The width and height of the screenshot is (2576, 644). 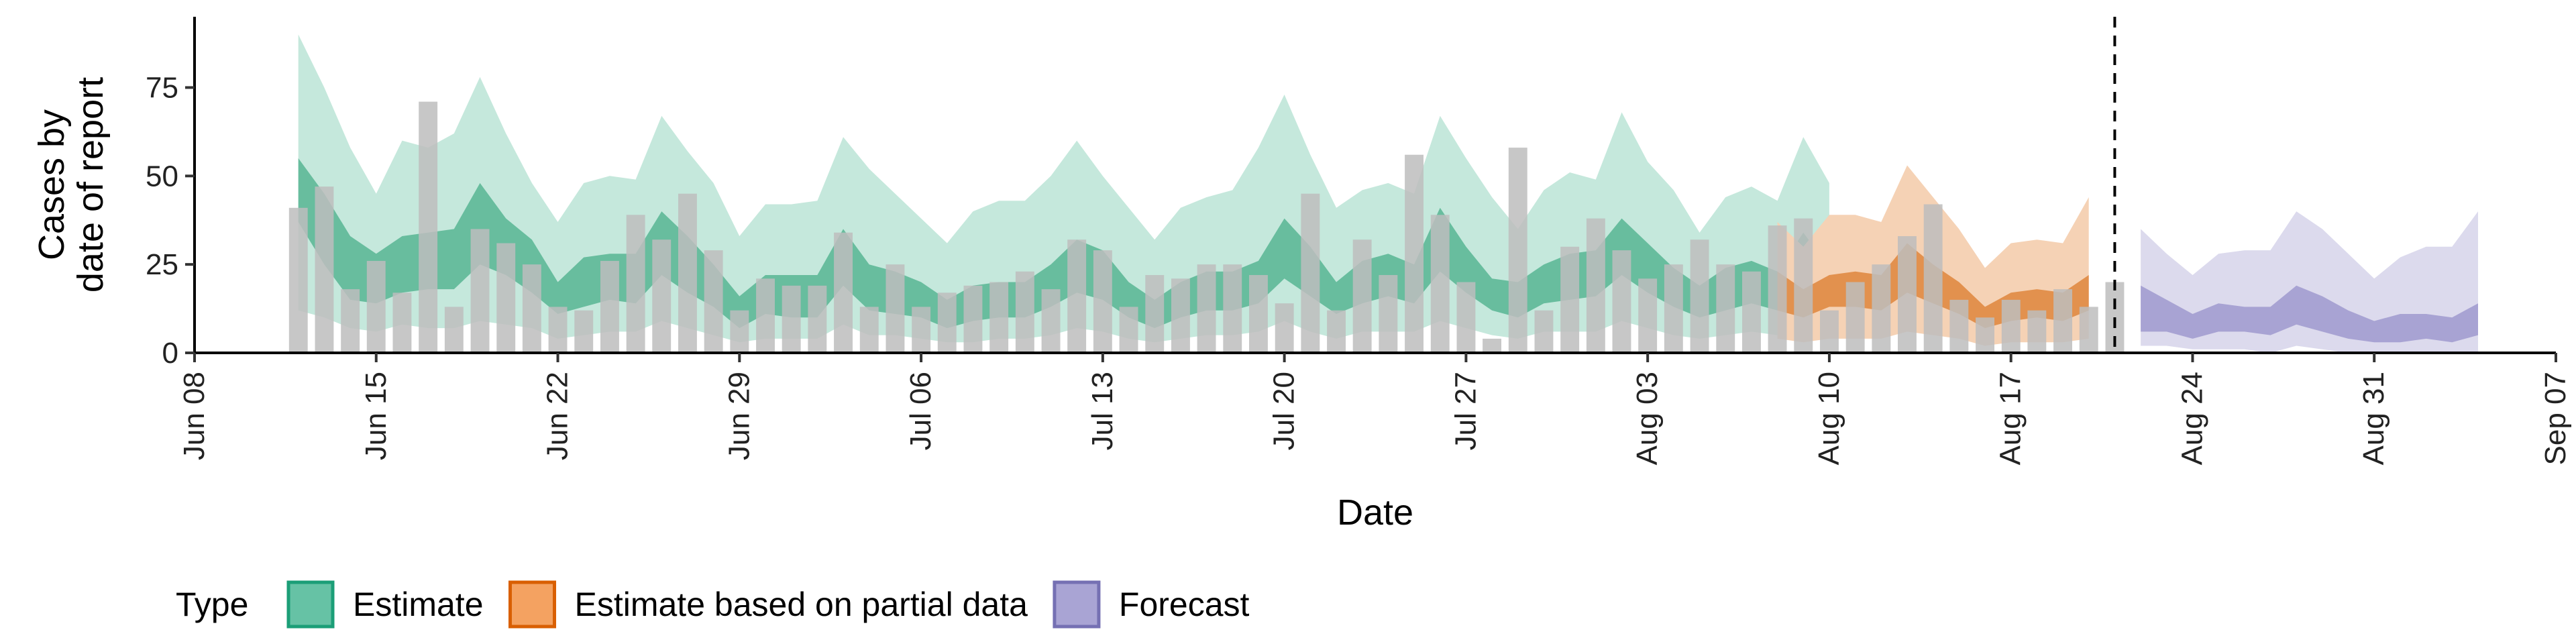 What do you see at coordinates (418, 604) in the screenshot?
I see `legend-item-label-0: Estimate` at bounding box center [418, 604].